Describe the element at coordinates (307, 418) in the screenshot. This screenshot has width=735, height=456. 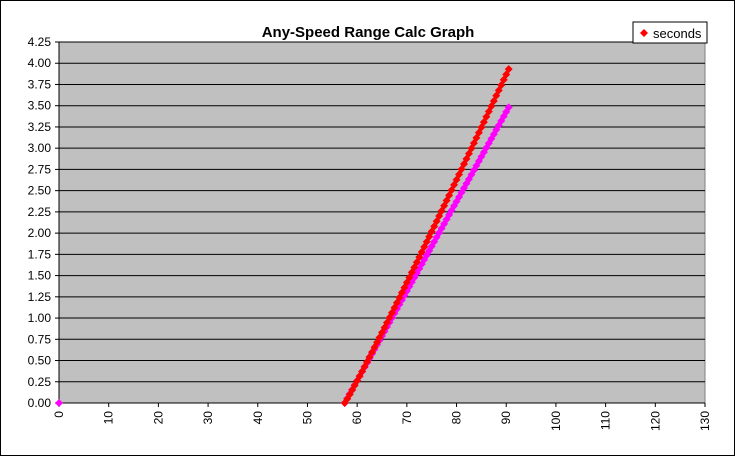
I see `x-tick-label: 50` at that location.